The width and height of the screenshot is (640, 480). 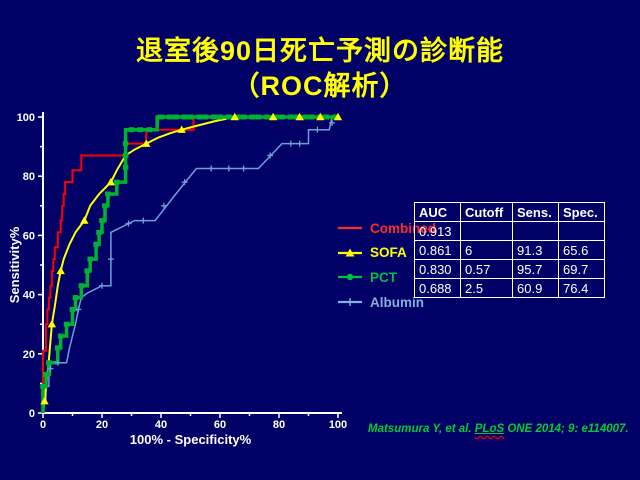 I want to click on y-tick-label: 0, so click(x=32, y=414).